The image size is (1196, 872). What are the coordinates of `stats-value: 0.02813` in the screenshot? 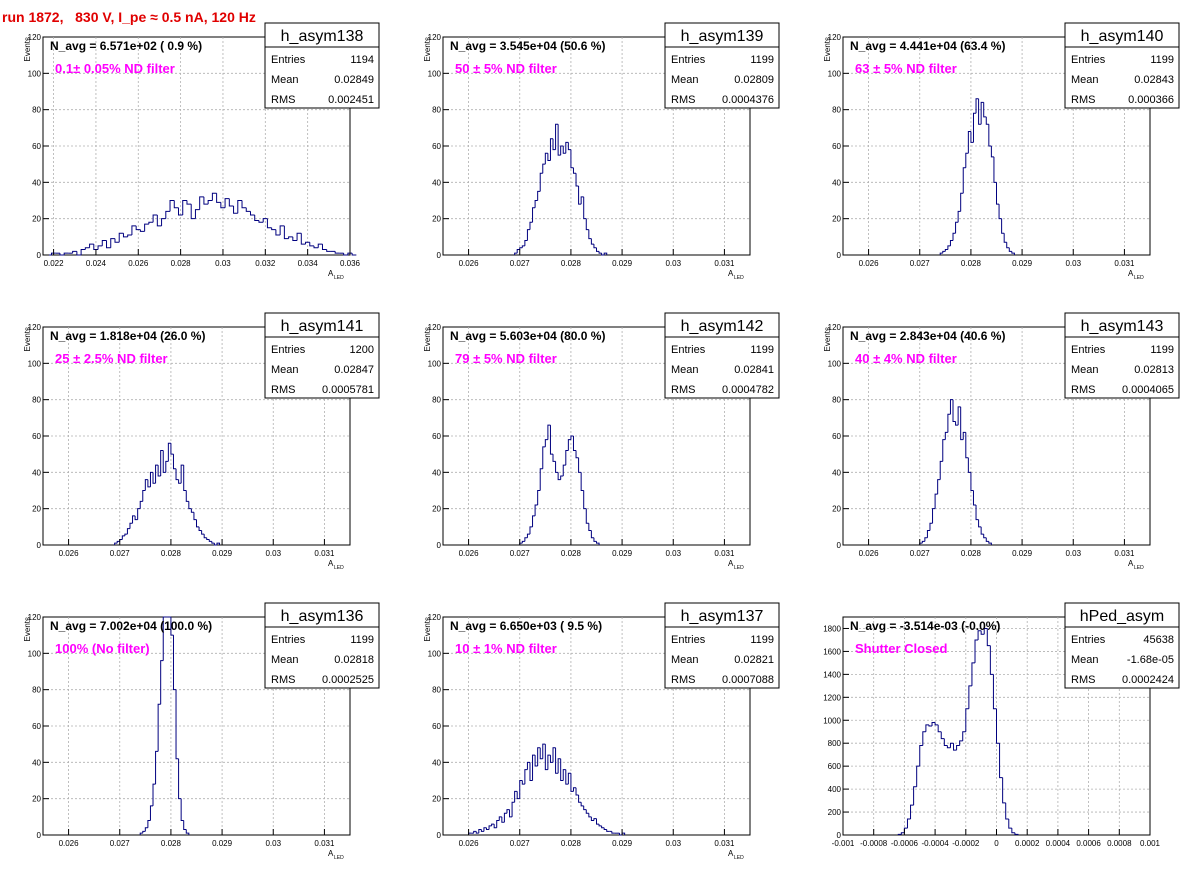 It's located at (1154, 370).